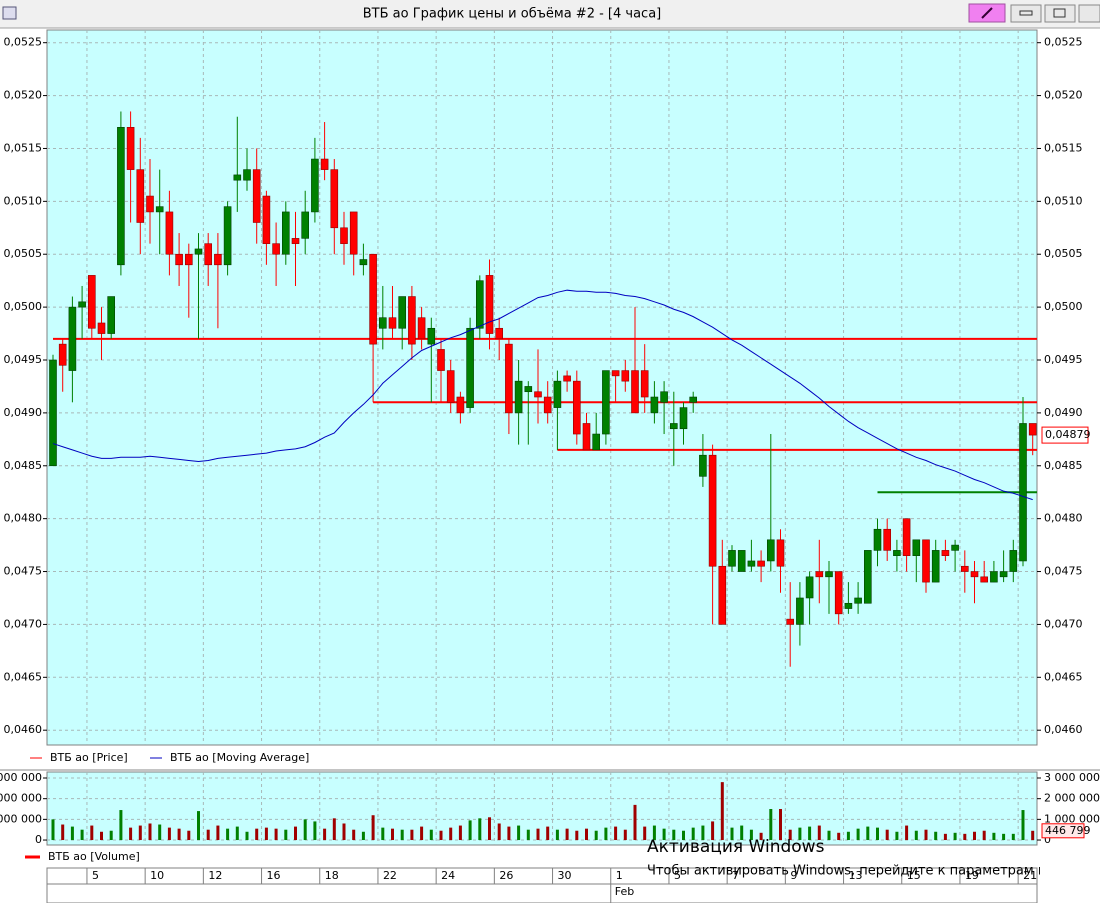  I want to click on y-tick-label-right: 0,0470, so click(1063, 623).